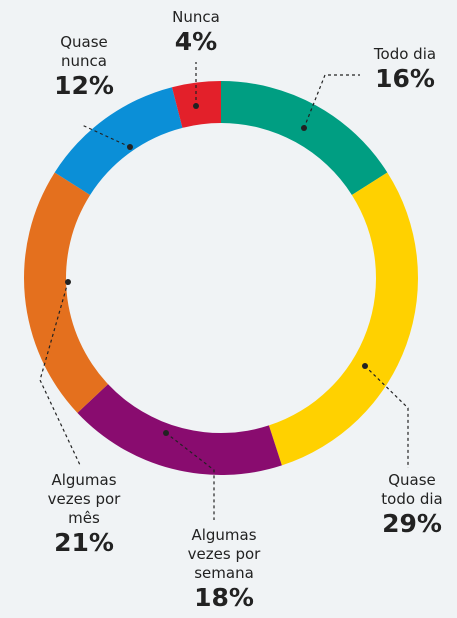  I want to click on label: Algumas vezes por mês 21%, so click(84, 514).